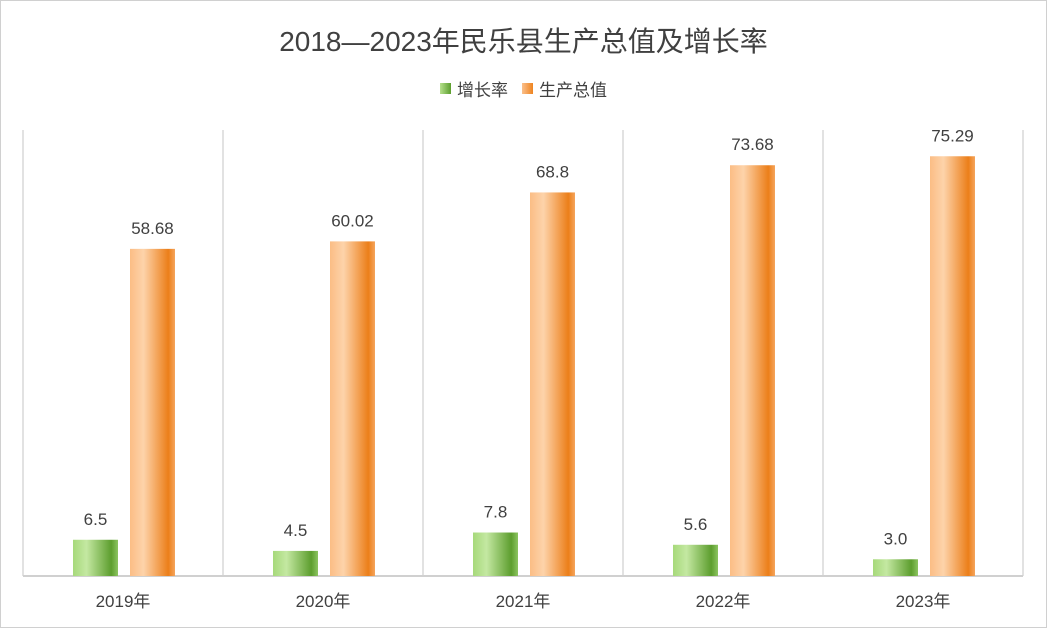 The image size is (1047, 642). Describe the element at coordinates (923, 601) in the screenshot. I see `x-tick-label: 2023年` at that location.